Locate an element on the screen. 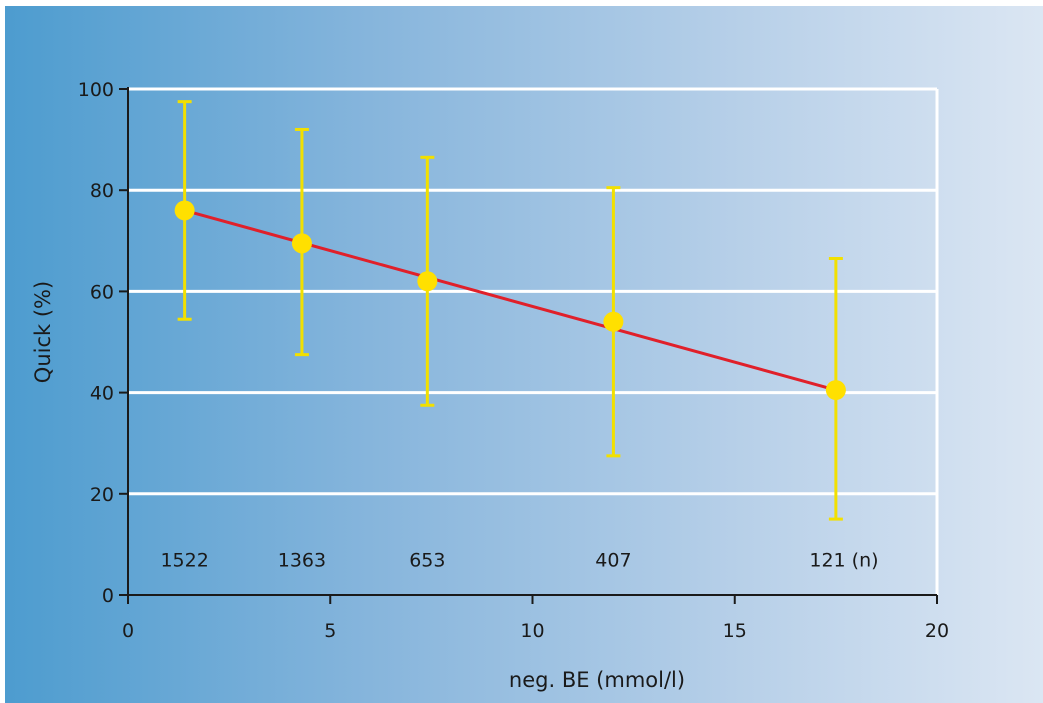  sample-size-label-4: 121 (n) is located at coordinates (843, 561).